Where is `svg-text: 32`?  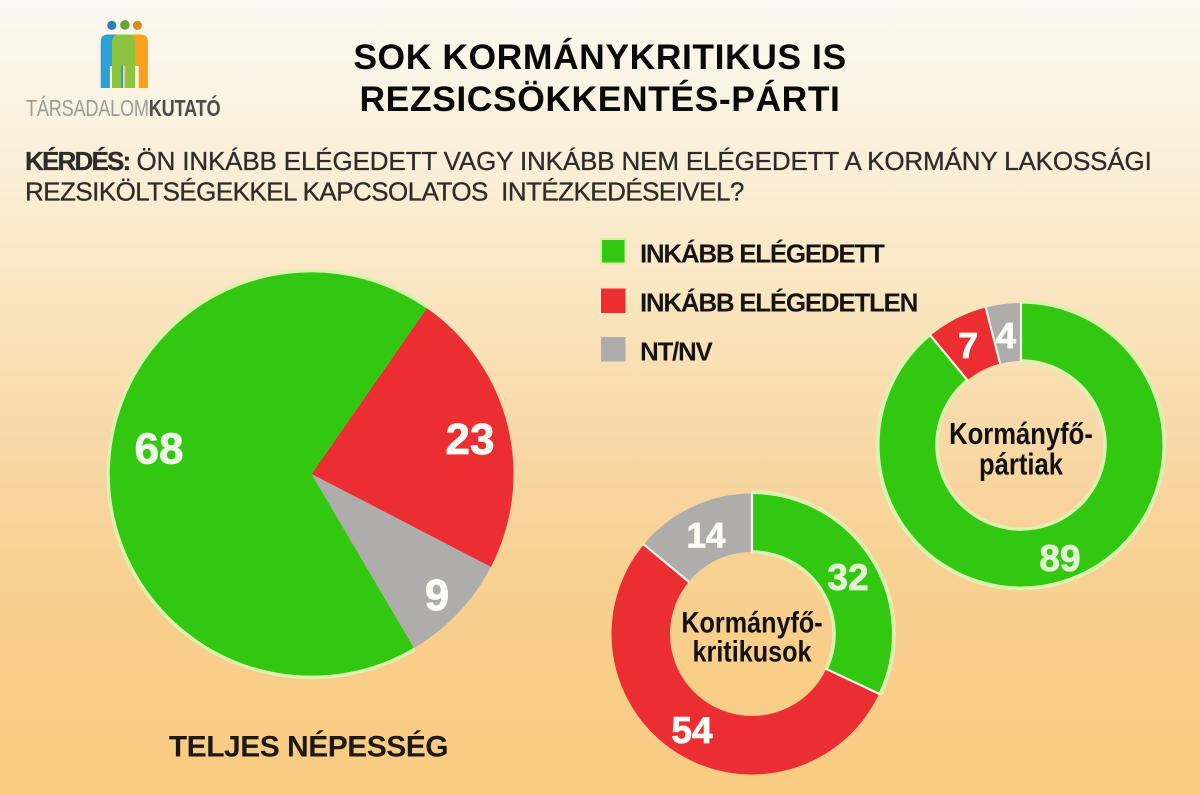
svg-text: 32 is located at coordinates (847, 577).